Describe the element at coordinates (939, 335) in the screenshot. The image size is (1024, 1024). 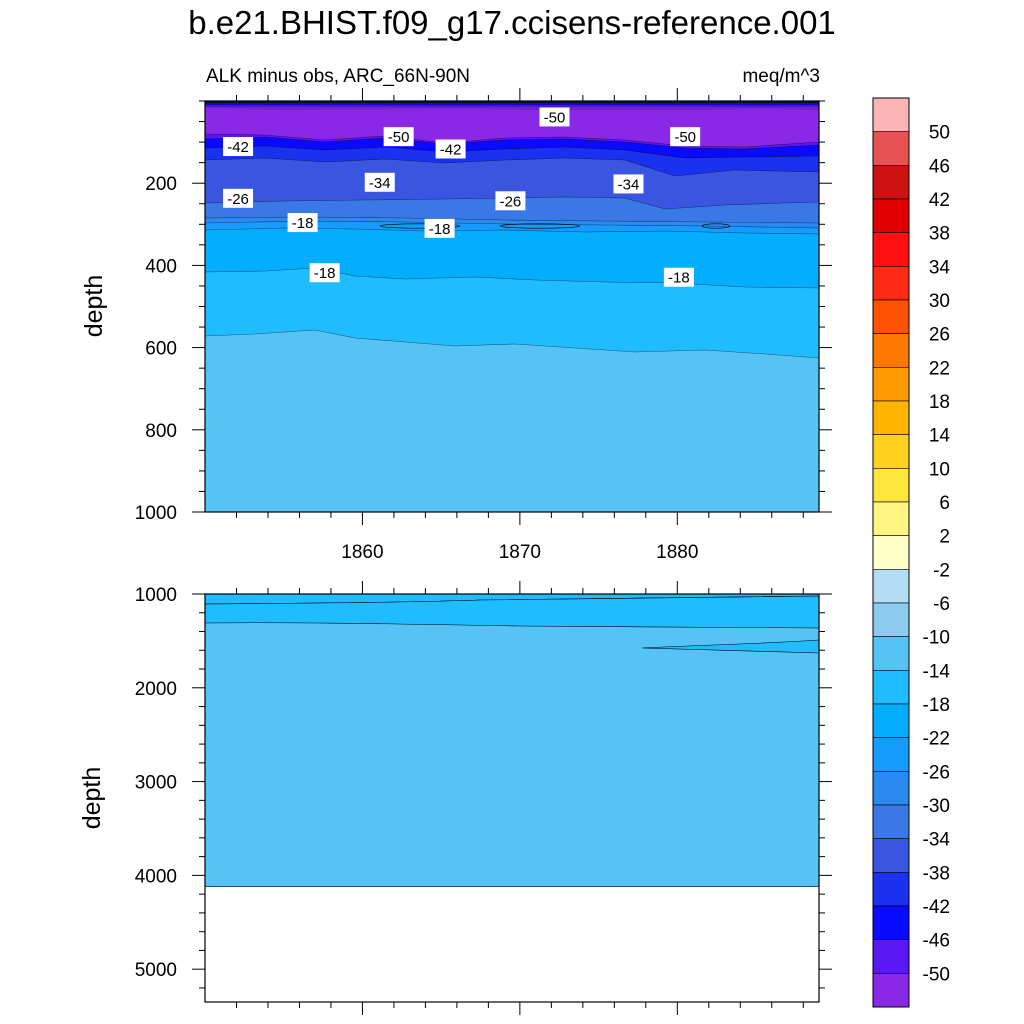
I see `colorbar-label: 26` at that location.